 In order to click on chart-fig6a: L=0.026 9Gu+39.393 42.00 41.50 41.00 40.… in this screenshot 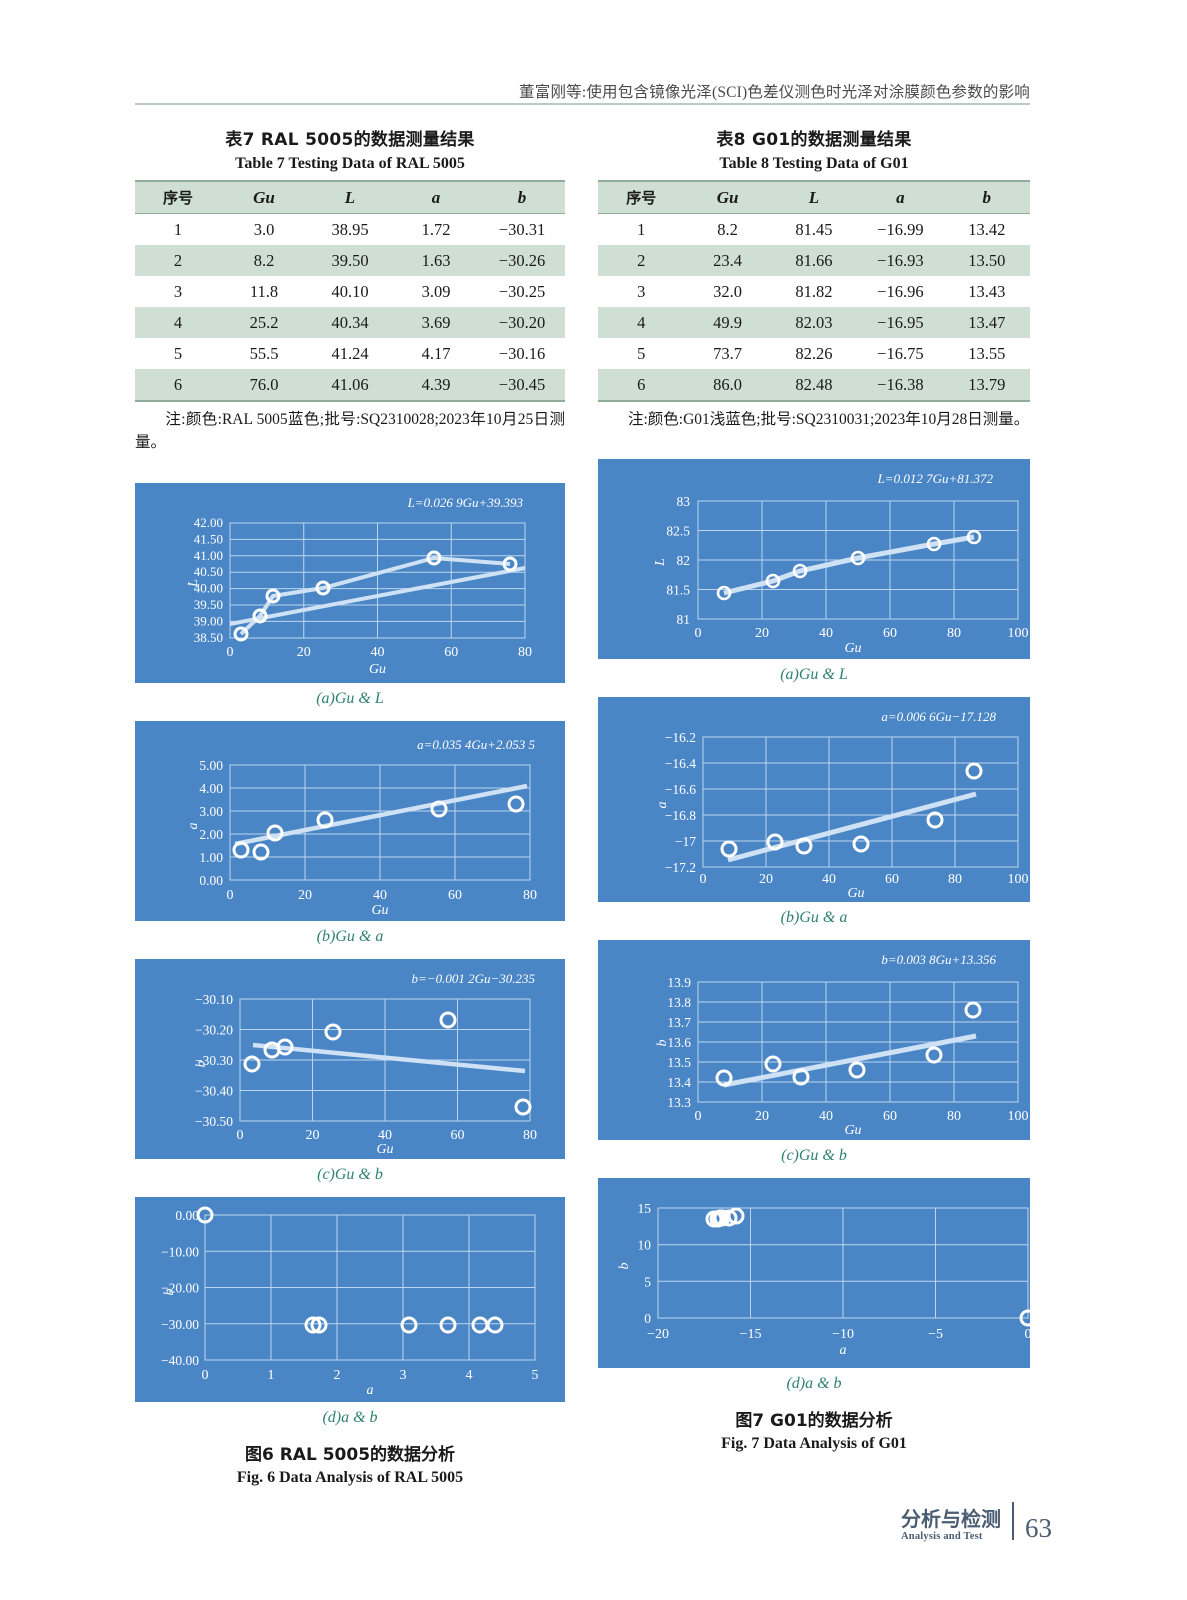, I will do `click(350, 582)`.